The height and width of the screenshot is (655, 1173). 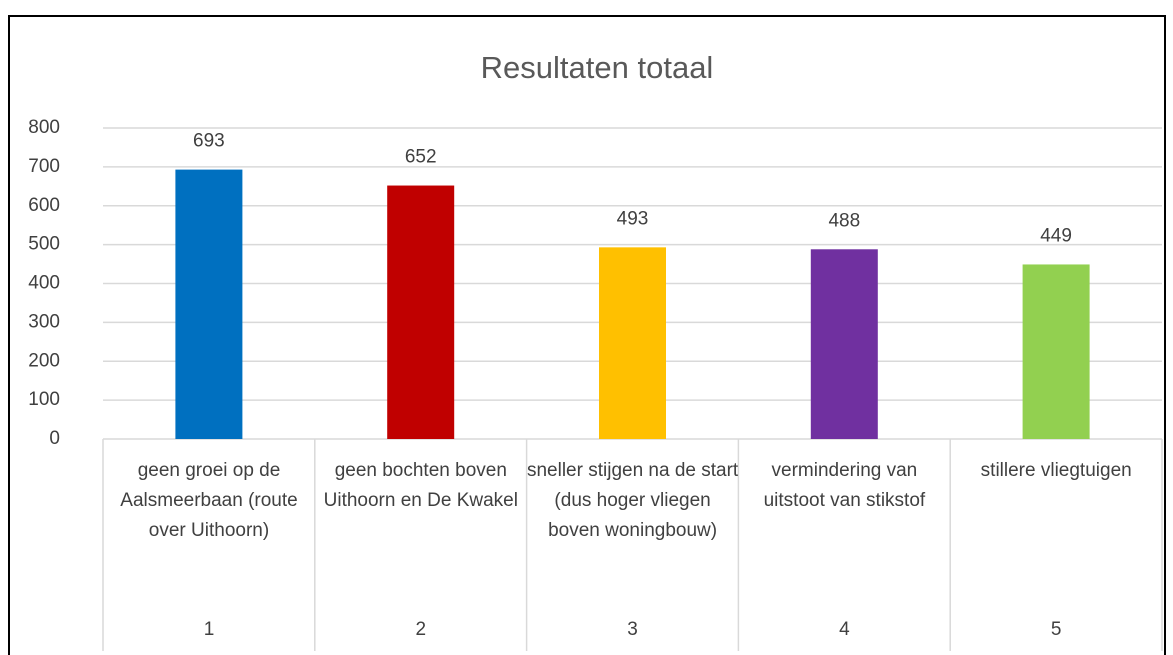 I want to click on y-tick-label: 100, so click(x=44, y=399).